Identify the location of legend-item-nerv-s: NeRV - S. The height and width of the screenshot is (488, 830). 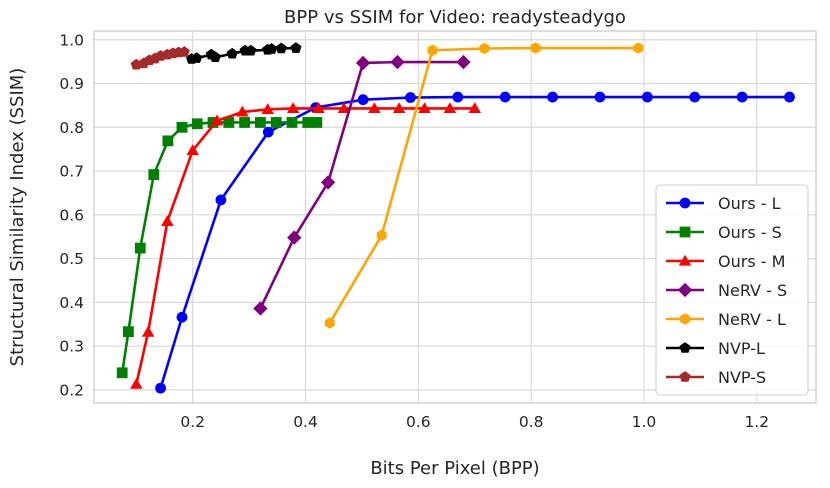
(726, 290).